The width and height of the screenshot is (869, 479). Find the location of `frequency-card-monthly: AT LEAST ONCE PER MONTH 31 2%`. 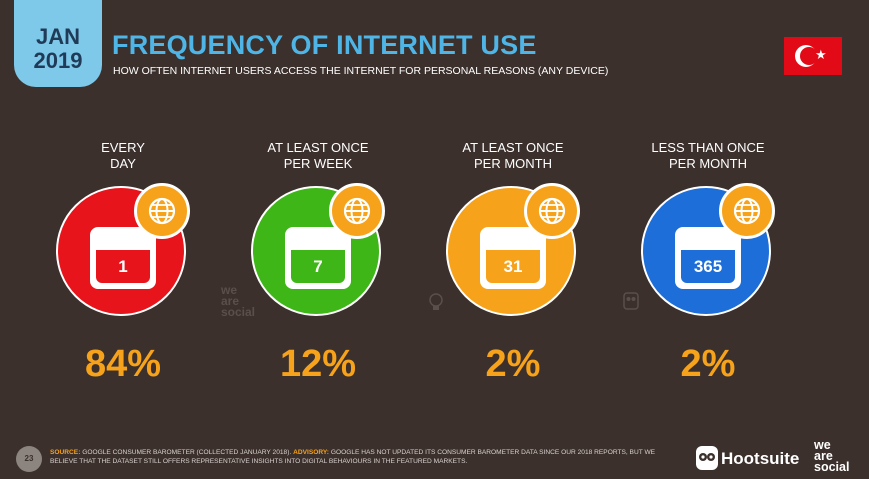

frequency-card-monthly: AT LEAST ONCE PER MONTH 31 2% is located at coordinates (513, 265).